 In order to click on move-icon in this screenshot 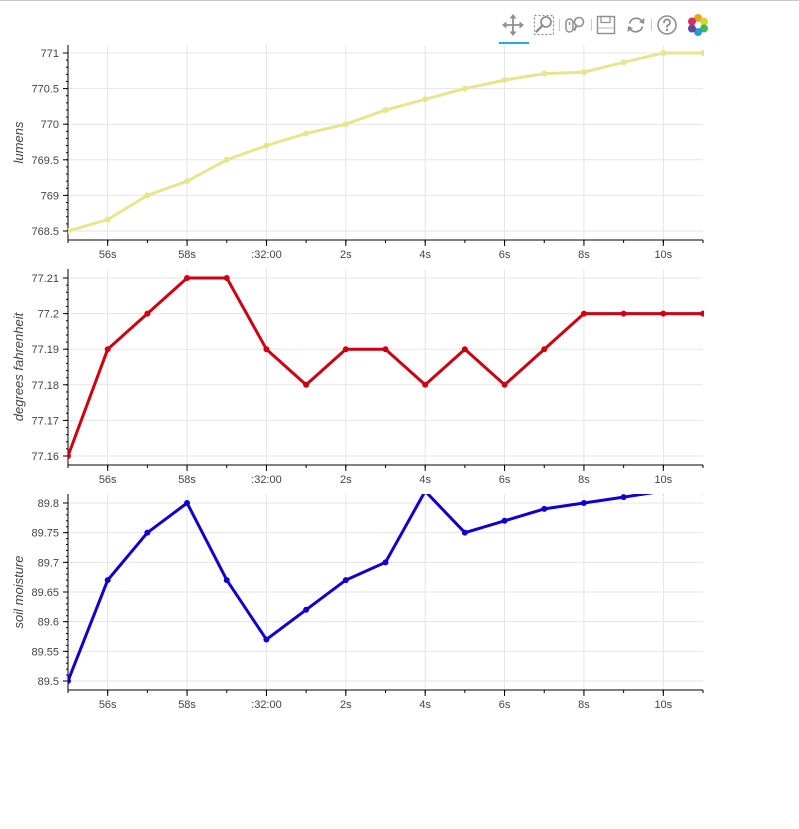, I will do `click(513, 25)`.